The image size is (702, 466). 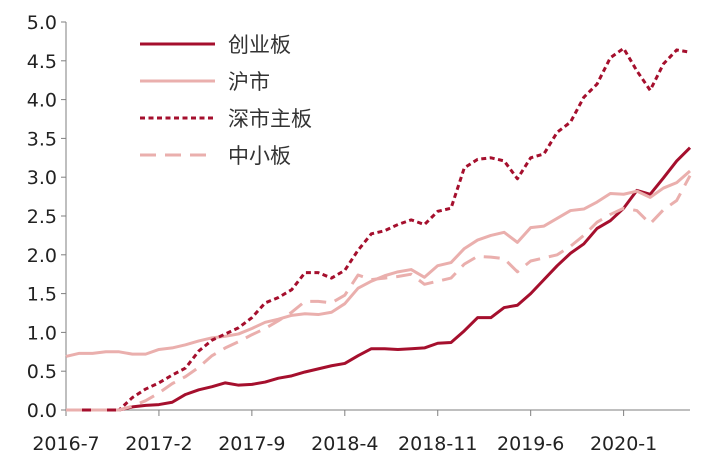 What do you see at coordinates (251, 444) in the screenshot?
I see `x-tick-label: 2017-9` at bounding box center [251, 444].